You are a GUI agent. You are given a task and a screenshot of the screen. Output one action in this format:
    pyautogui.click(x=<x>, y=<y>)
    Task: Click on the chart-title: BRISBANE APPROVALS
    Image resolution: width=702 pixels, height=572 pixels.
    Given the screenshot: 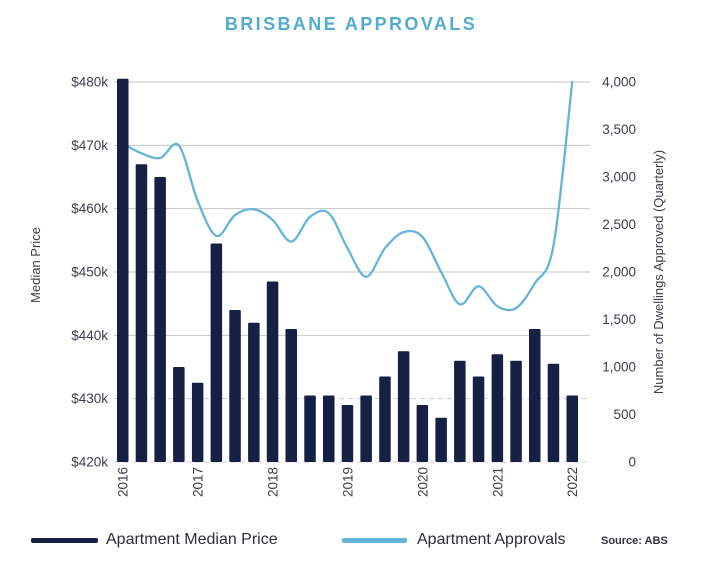 What is the action you would take?
    pyautogui.click(x=351, y=24)
    